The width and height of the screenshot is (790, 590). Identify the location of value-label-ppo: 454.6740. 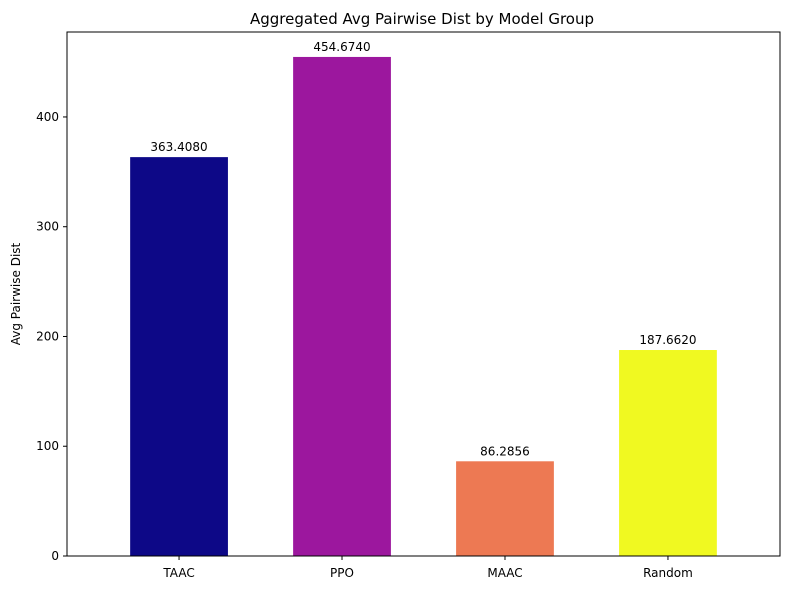
(341, 47).